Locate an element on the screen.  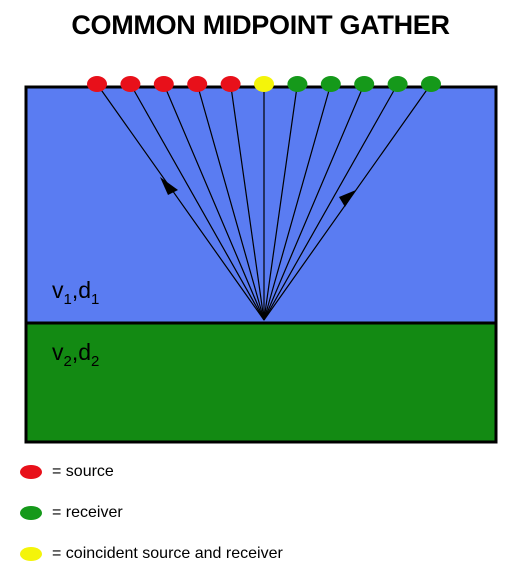
legend-item-receiver: = receiver is located at coordinates (151, 513).